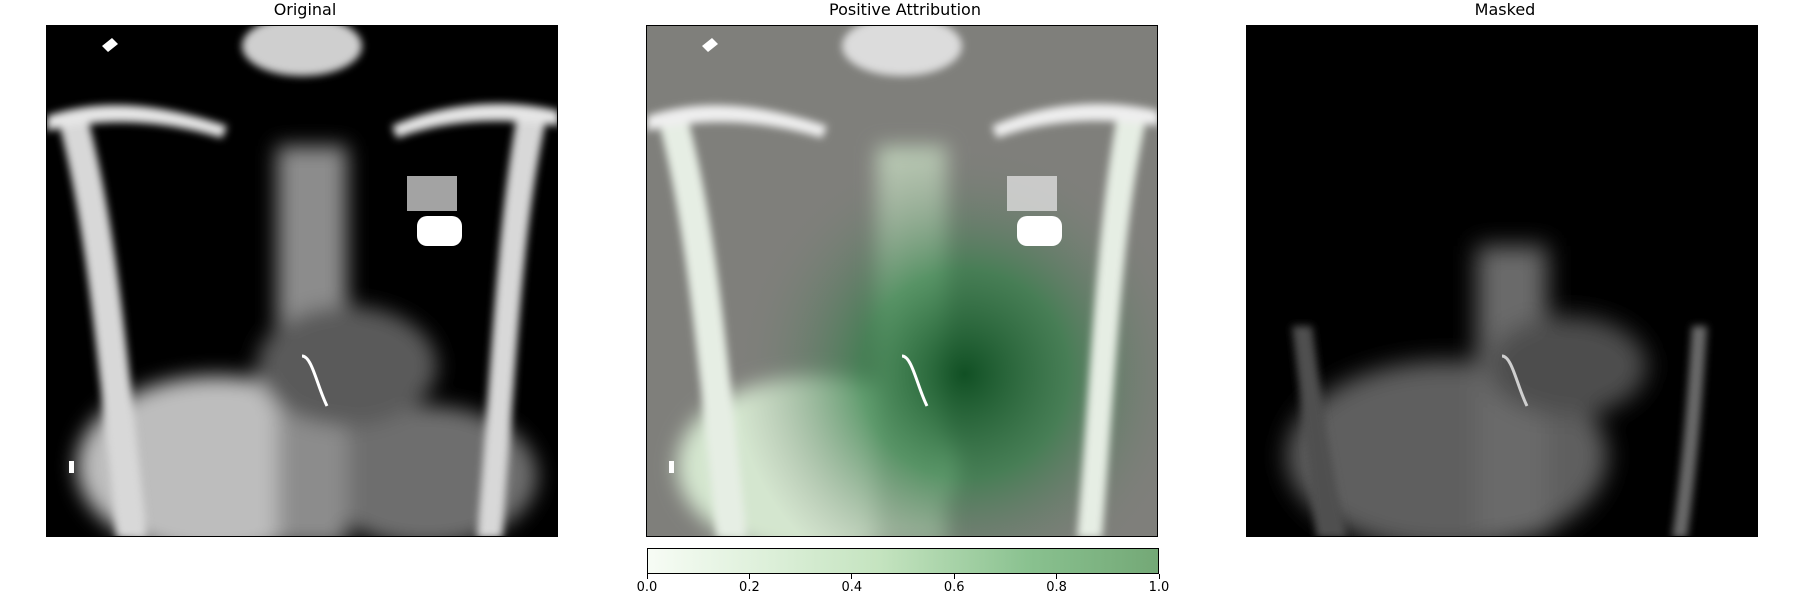 The image size is (1800, 600). Describe the element at coordinates (1505, 9) in the screenshot. I see `masked-title: Masked` at that location.